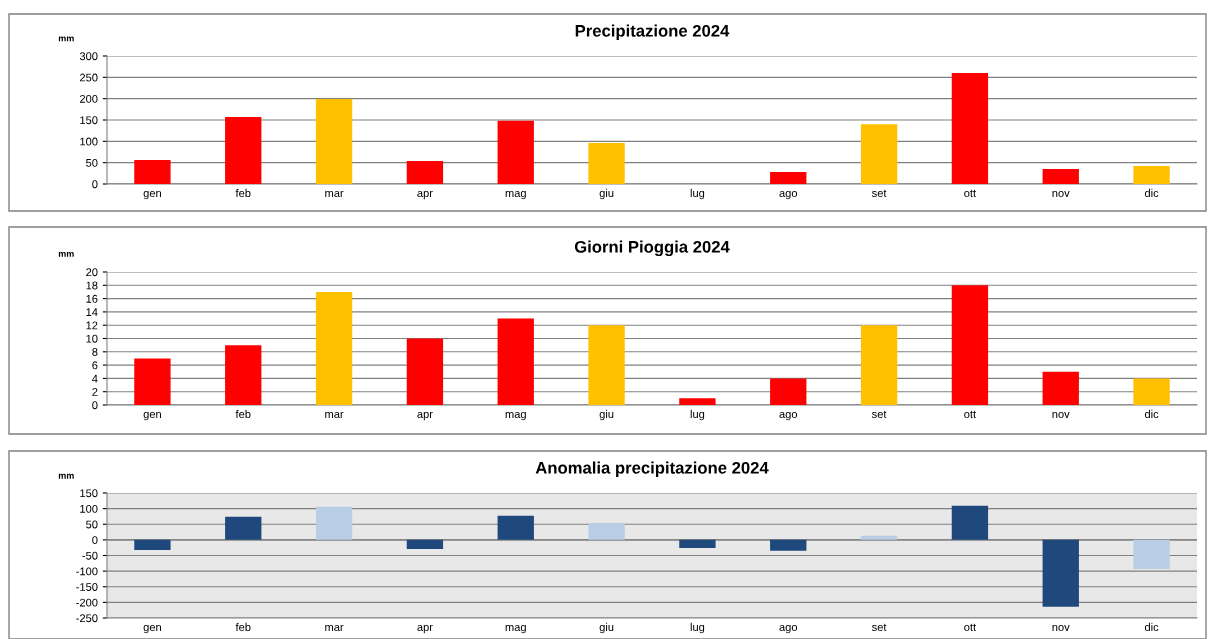 Image resolution: width=1208 pixels, height=639 pixels. I want to click on chart-title: Giorni Pioggia 2024, so click(652, 248).